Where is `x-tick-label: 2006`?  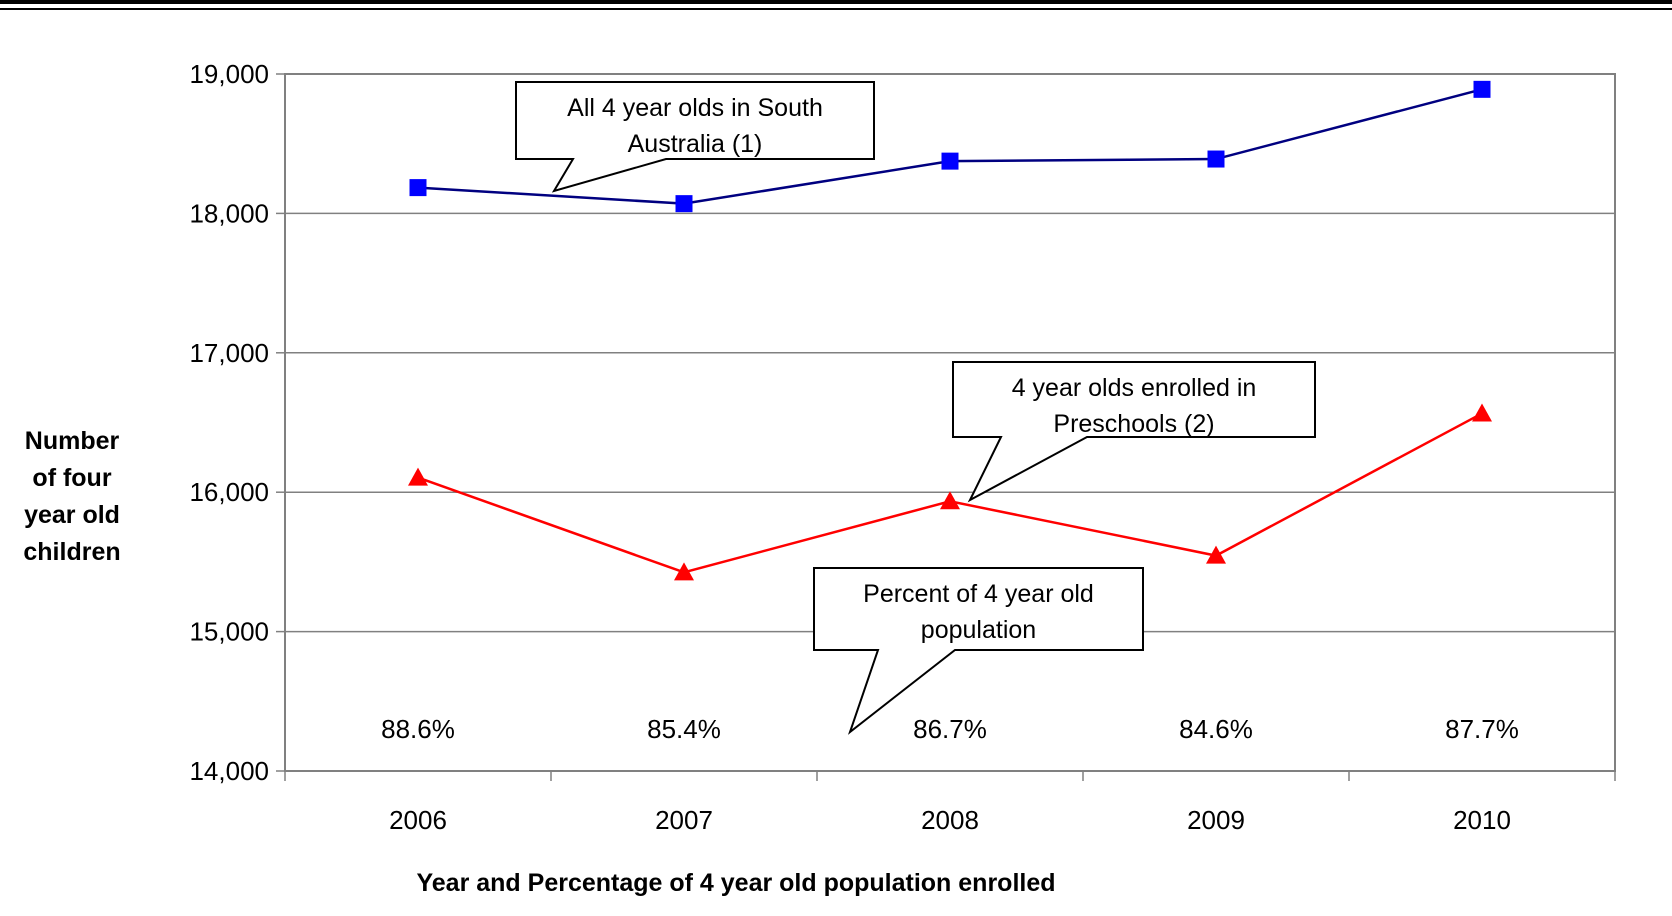 x-tick-label: 2006 is located at coordinates (418, 820).